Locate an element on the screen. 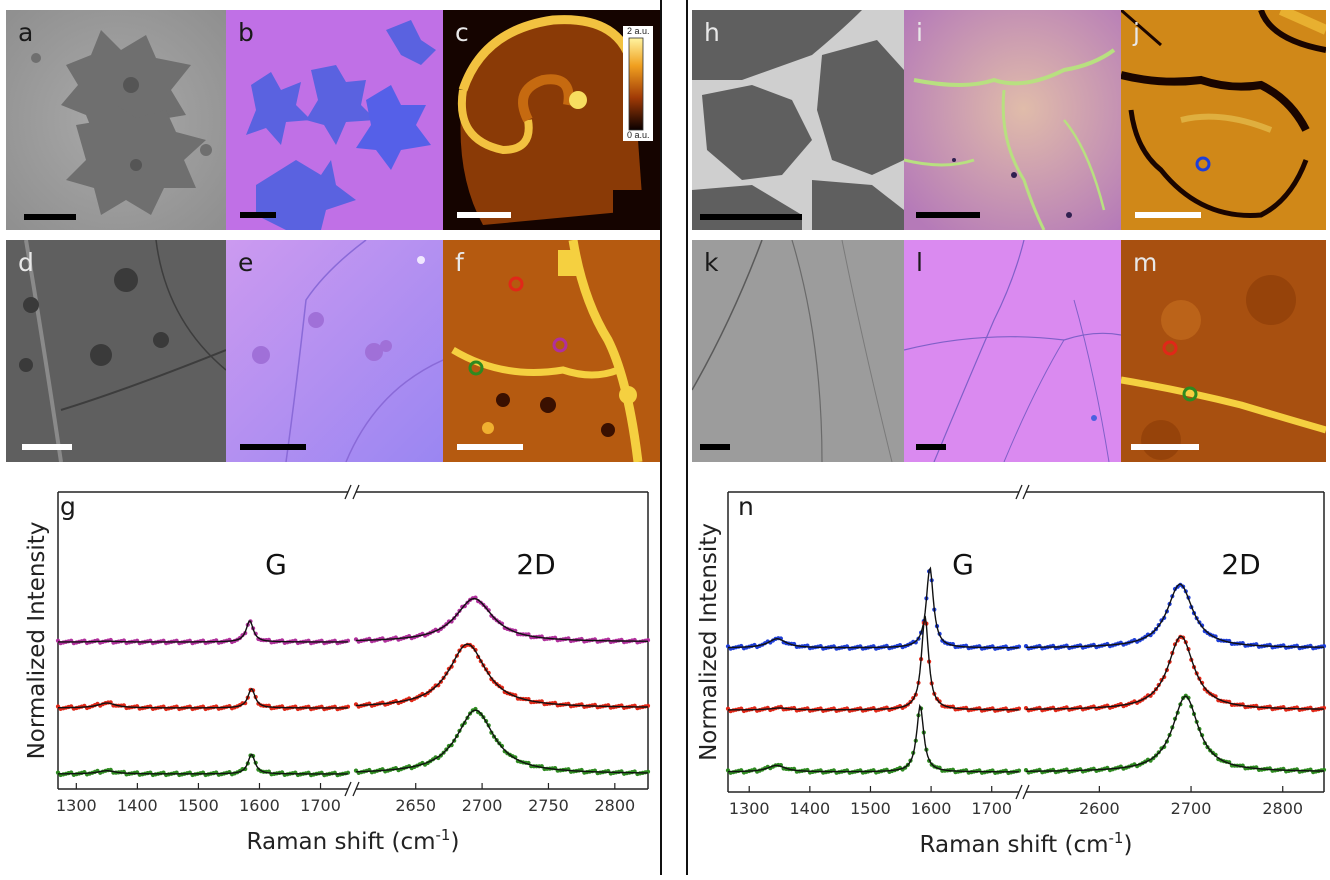 Image resolution: width=1330 pixels, height=880 pixels. panel-label-g: g is located at coordinates (68, 506).